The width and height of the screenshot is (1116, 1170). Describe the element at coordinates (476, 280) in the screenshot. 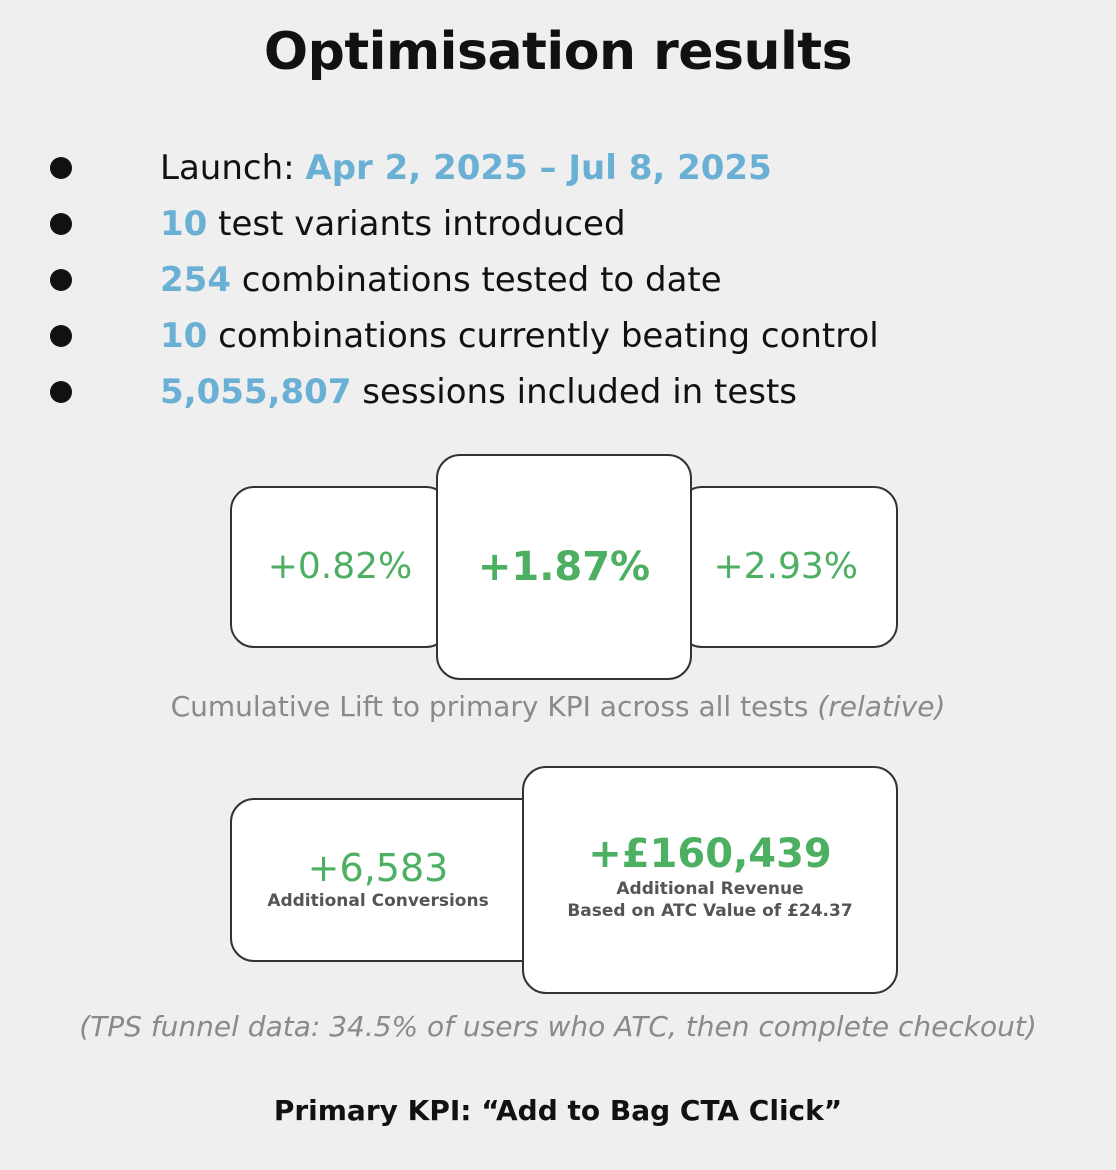

I see `combinations-text: combinations tested to date` at that location.